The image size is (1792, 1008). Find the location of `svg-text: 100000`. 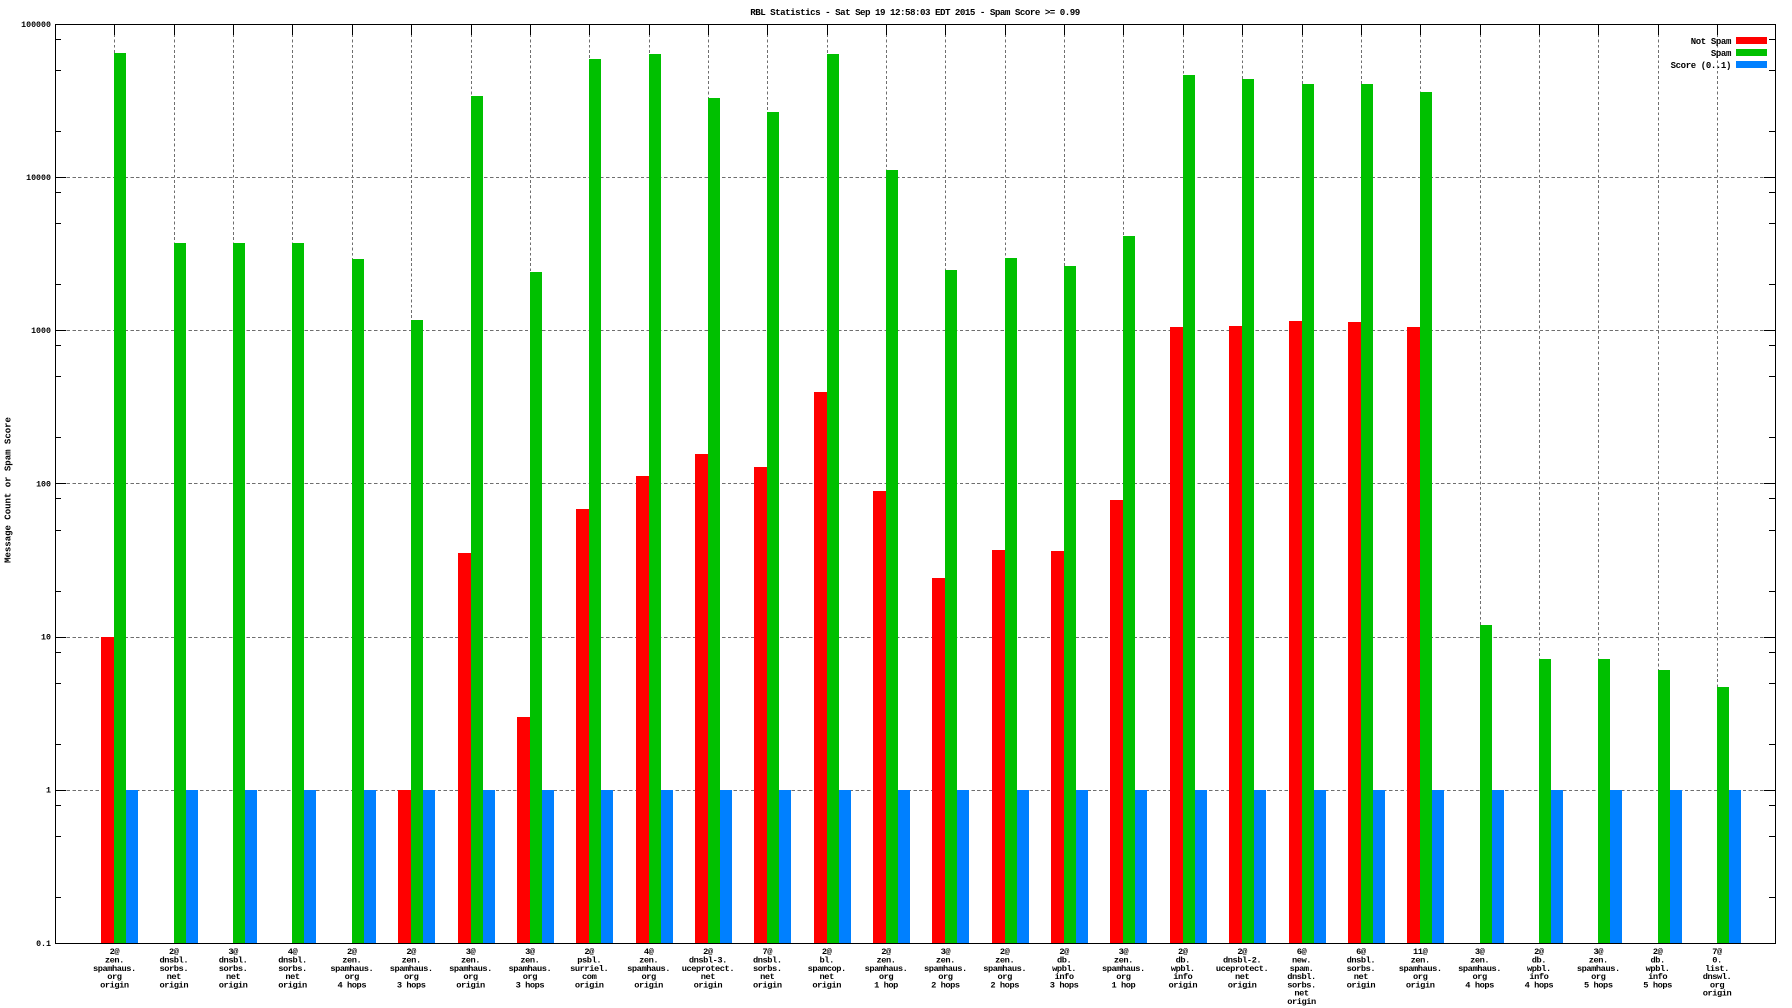

svg-text: 100000 is located at coordinates (36, 25).